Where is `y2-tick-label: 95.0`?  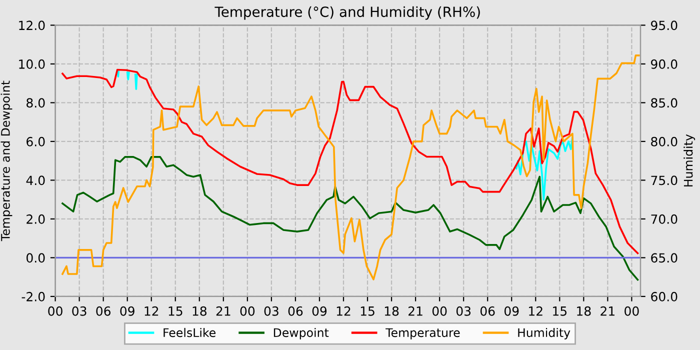
y2-tick-label: 95.0 is located at coordinates (664, 25).